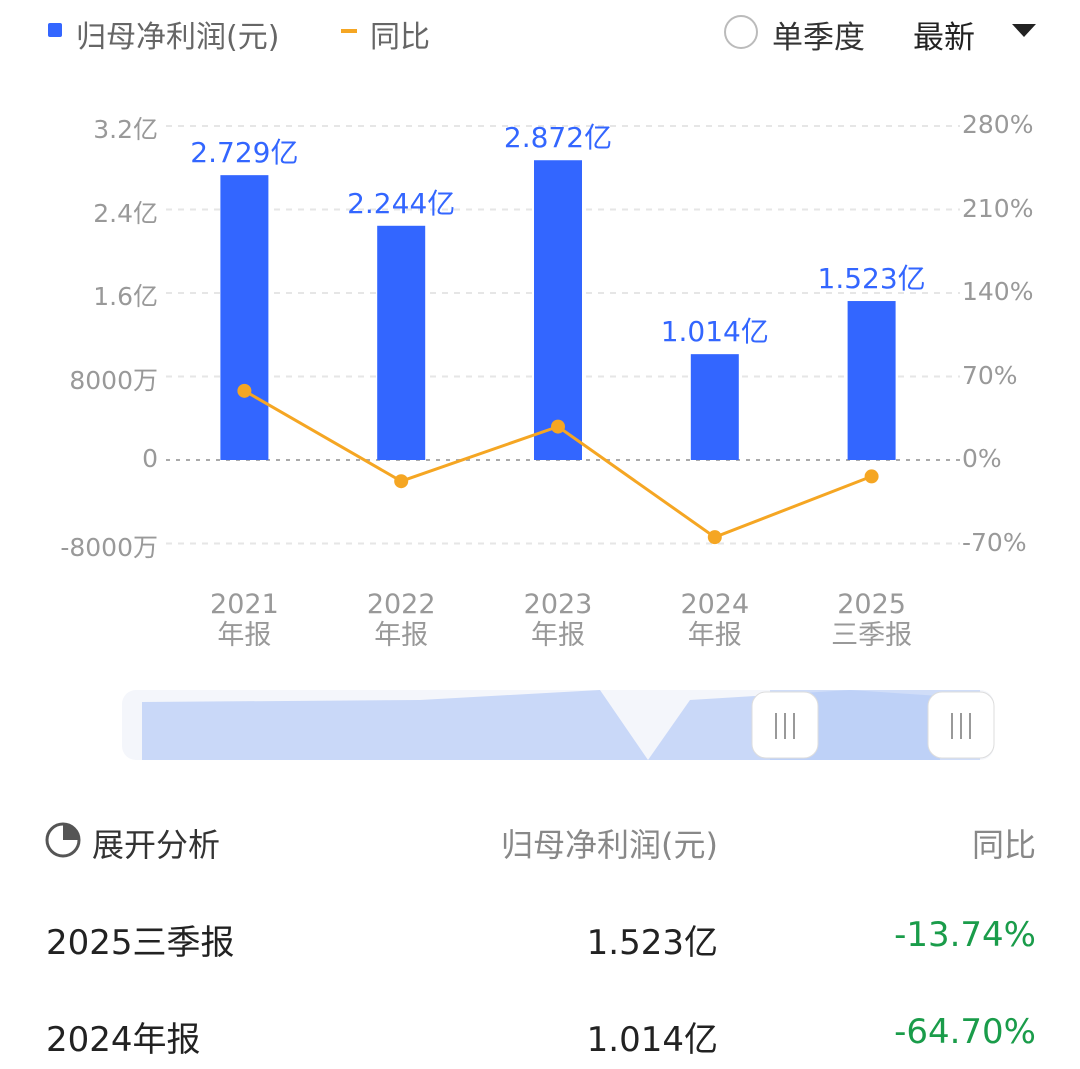 The height and width of the screenshot is (1069, 1080). What do you see at coordinates (965, 935) in the screenshot?
I see `table-cell: -13.74%` at bounding box center [965, 935].